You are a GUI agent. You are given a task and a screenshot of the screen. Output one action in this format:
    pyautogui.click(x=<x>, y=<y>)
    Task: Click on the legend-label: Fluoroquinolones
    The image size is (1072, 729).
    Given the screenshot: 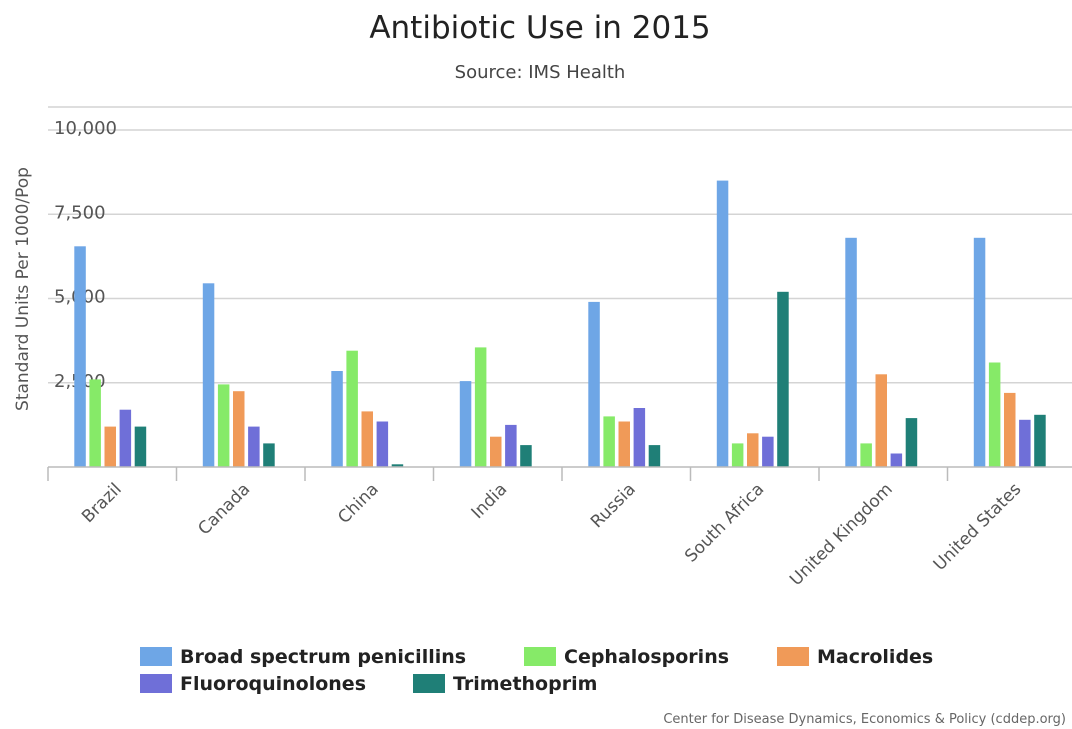 What is the action you would take?
    pyautogui.click(x=273, y=684)
    